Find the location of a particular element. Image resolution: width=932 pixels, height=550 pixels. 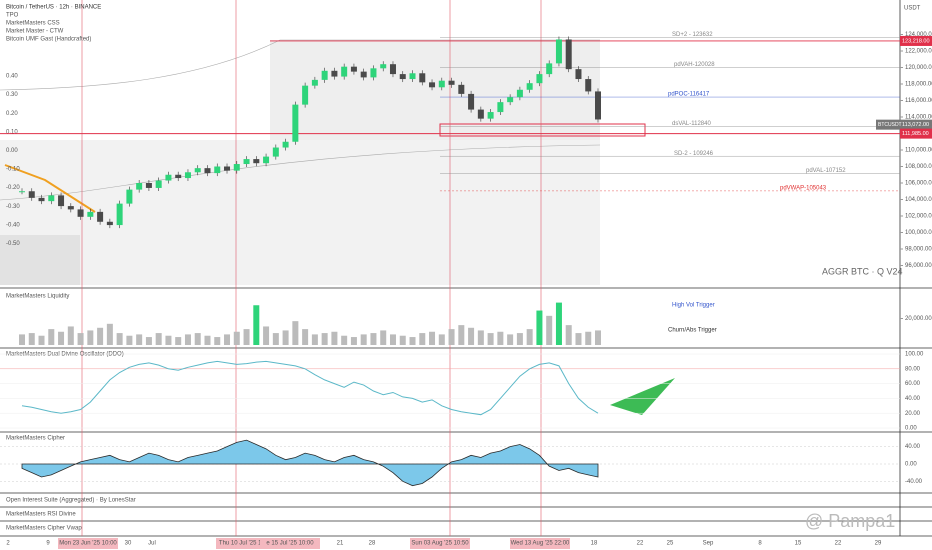

y-tick-label: 102,000.00 is located at coordinates (918, 217).